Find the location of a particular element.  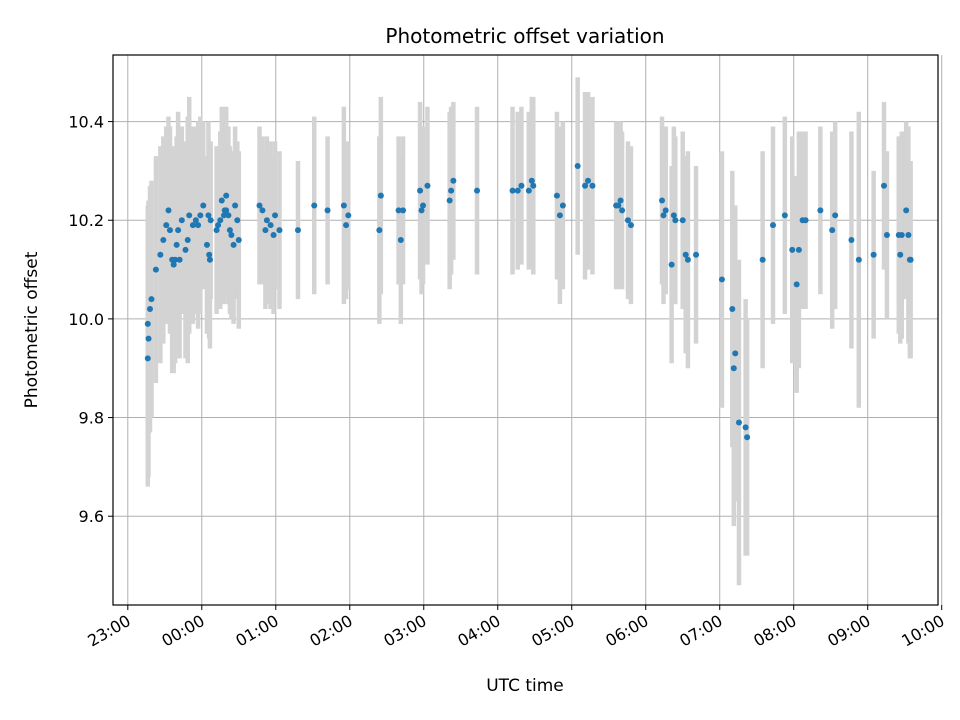

y-tick-label: 10.2 is located at coordinates (86, 220).